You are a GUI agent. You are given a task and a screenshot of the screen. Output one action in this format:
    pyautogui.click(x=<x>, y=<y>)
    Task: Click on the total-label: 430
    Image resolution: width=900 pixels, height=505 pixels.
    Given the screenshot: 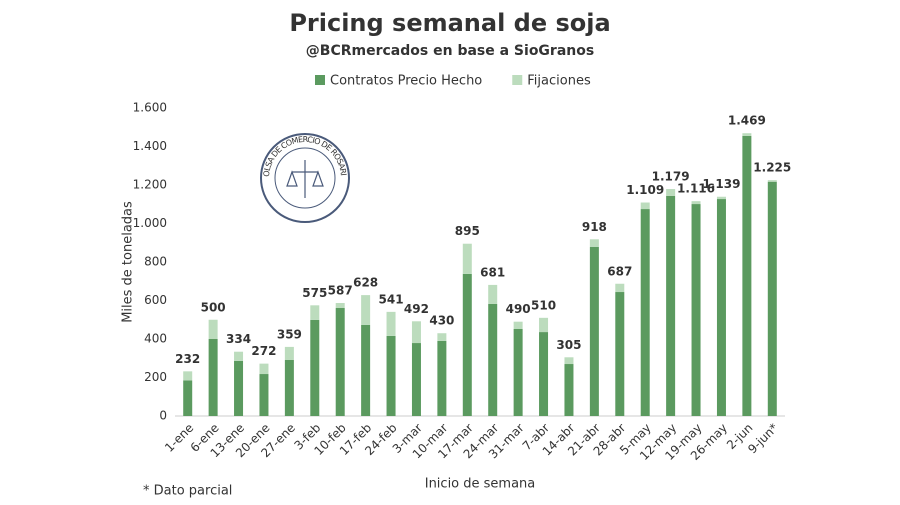 What is the action you would take?
    pyautogui.click(x=441, y=321)
    